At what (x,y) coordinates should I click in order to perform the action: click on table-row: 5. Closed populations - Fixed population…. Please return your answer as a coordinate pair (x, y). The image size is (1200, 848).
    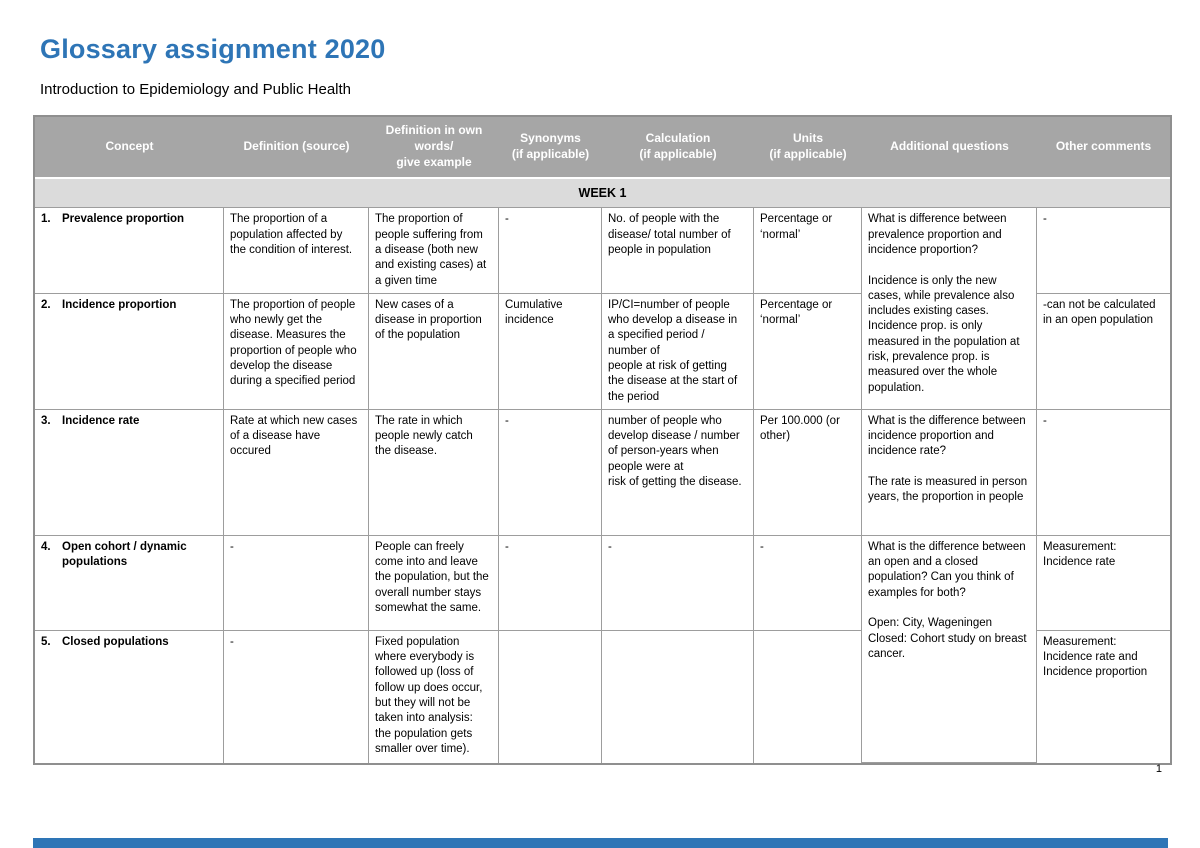
    Looking at the image, I should click on (602, 696).